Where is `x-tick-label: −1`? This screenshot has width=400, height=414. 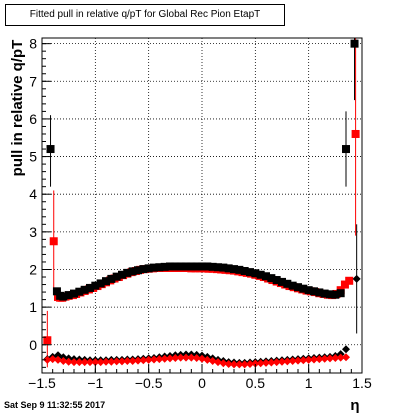 x-tick-label: −1 is located at coordinates (95, 383).